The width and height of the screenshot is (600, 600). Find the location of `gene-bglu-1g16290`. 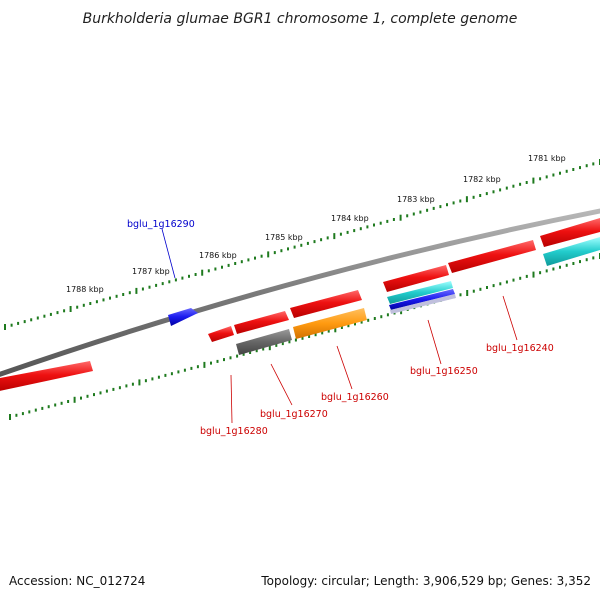

gene-bglu-1g16290 is located at coordinates (183, 317).